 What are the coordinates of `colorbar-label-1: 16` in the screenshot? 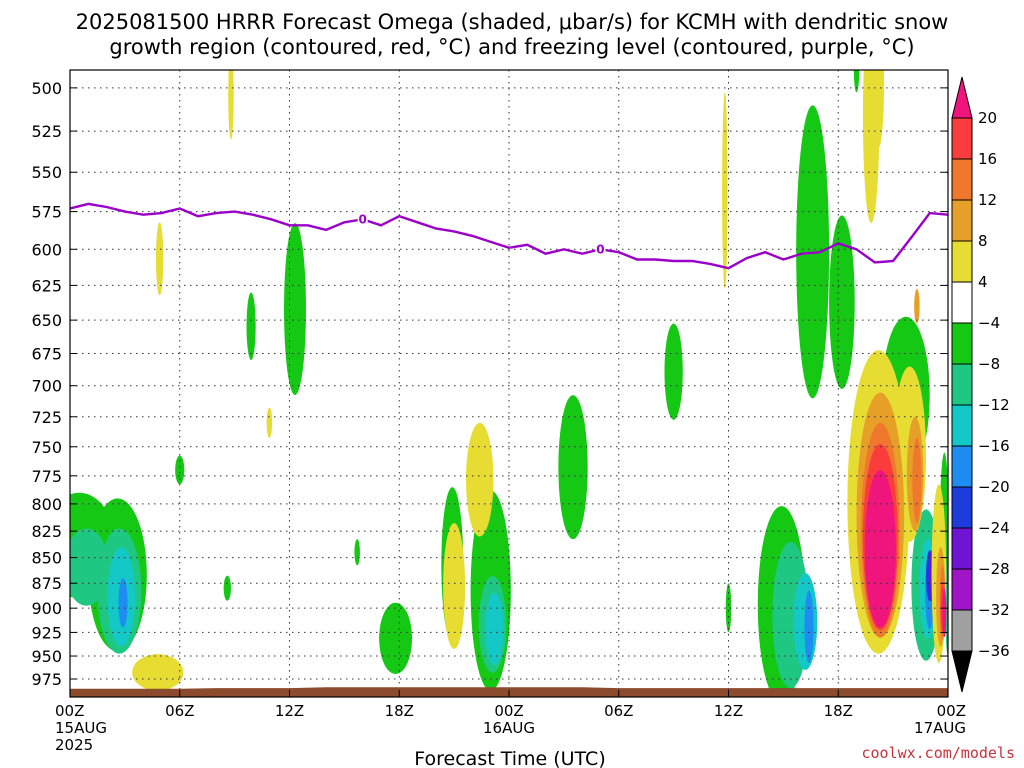 It's located at (987, 159).